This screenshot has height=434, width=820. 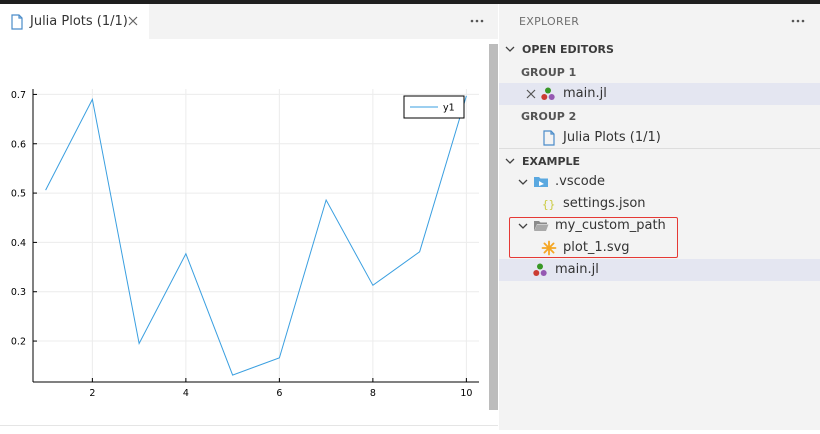 I want to click on section-divider, so click(x=659, y=148).